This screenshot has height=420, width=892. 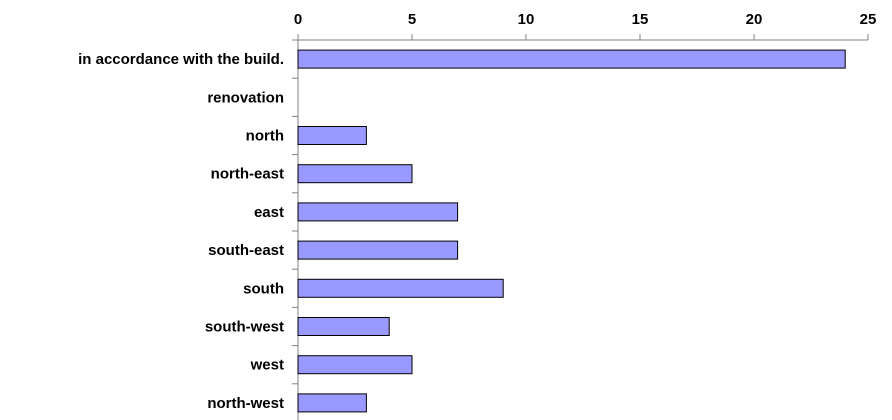 I want to click on category-label: west, so click(x=267, y=365).